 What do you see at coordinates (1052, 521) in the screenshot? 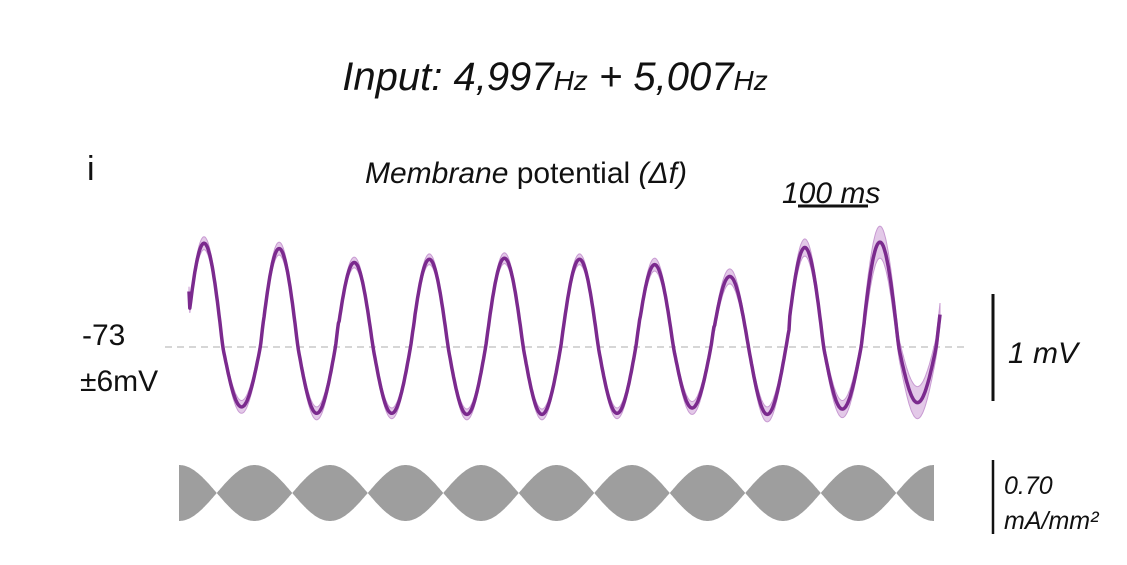
I see `current-scalebar-unit: mA/mm²` at bounding box center [1052, 521].